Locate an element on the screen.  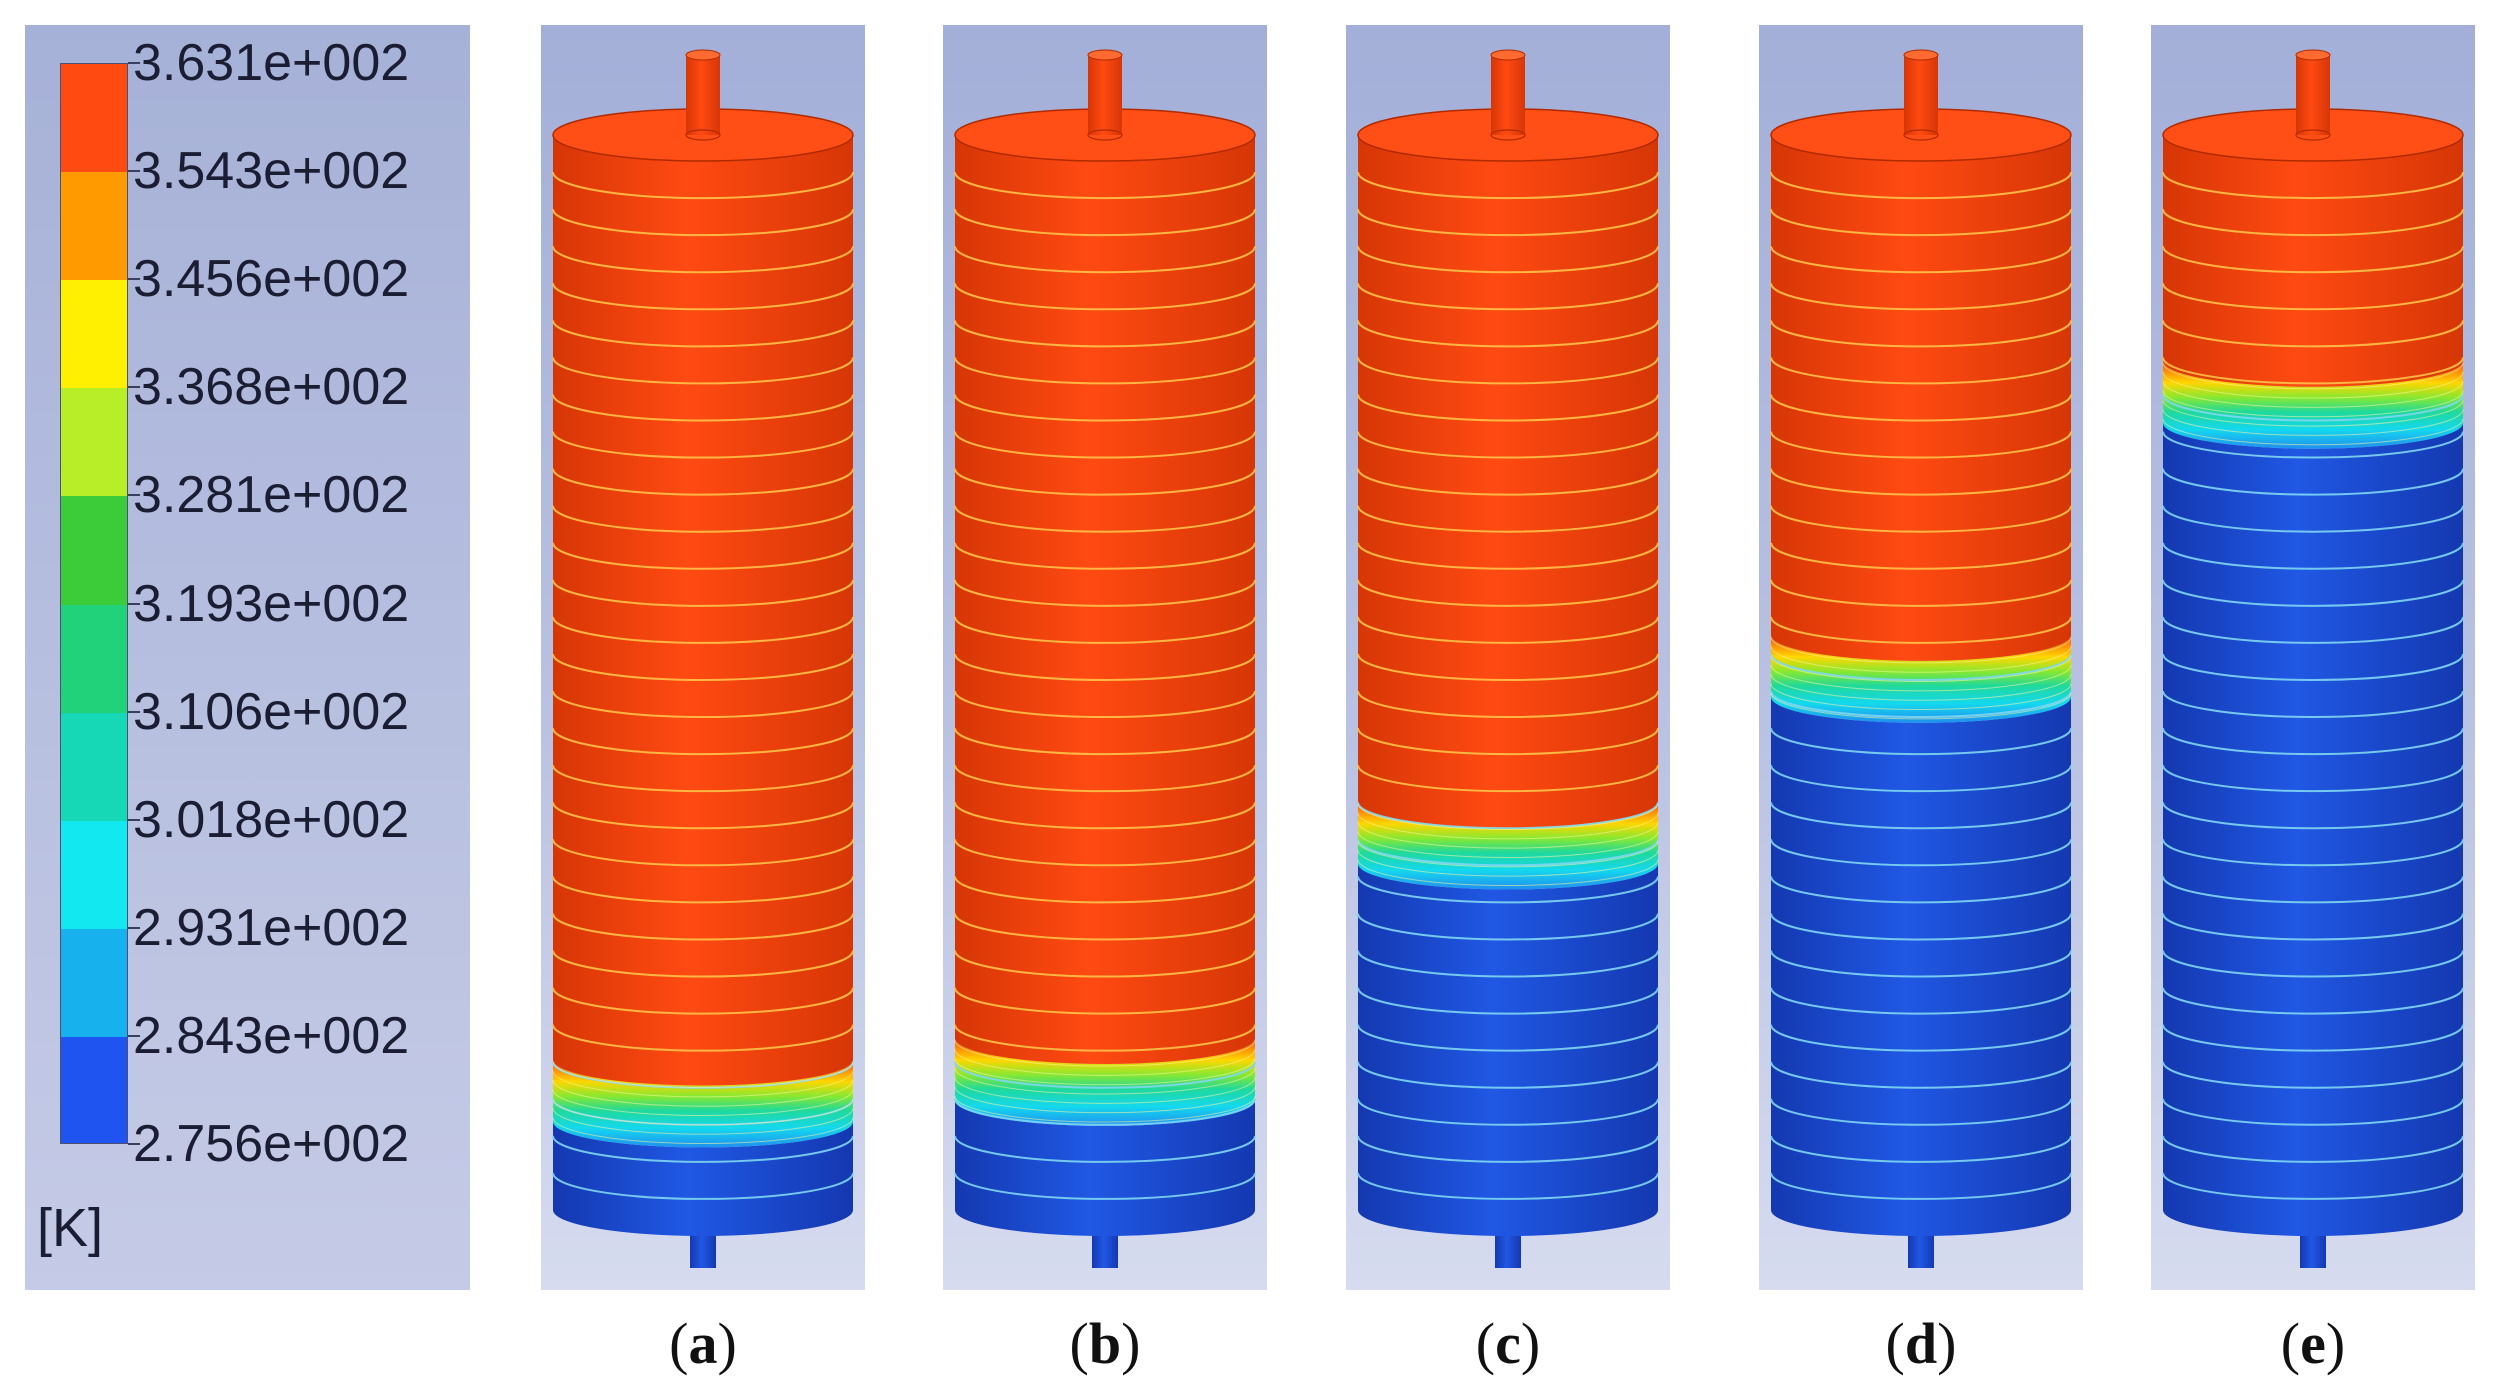
cylinder-panel-a is located at coordinates (703, 657).